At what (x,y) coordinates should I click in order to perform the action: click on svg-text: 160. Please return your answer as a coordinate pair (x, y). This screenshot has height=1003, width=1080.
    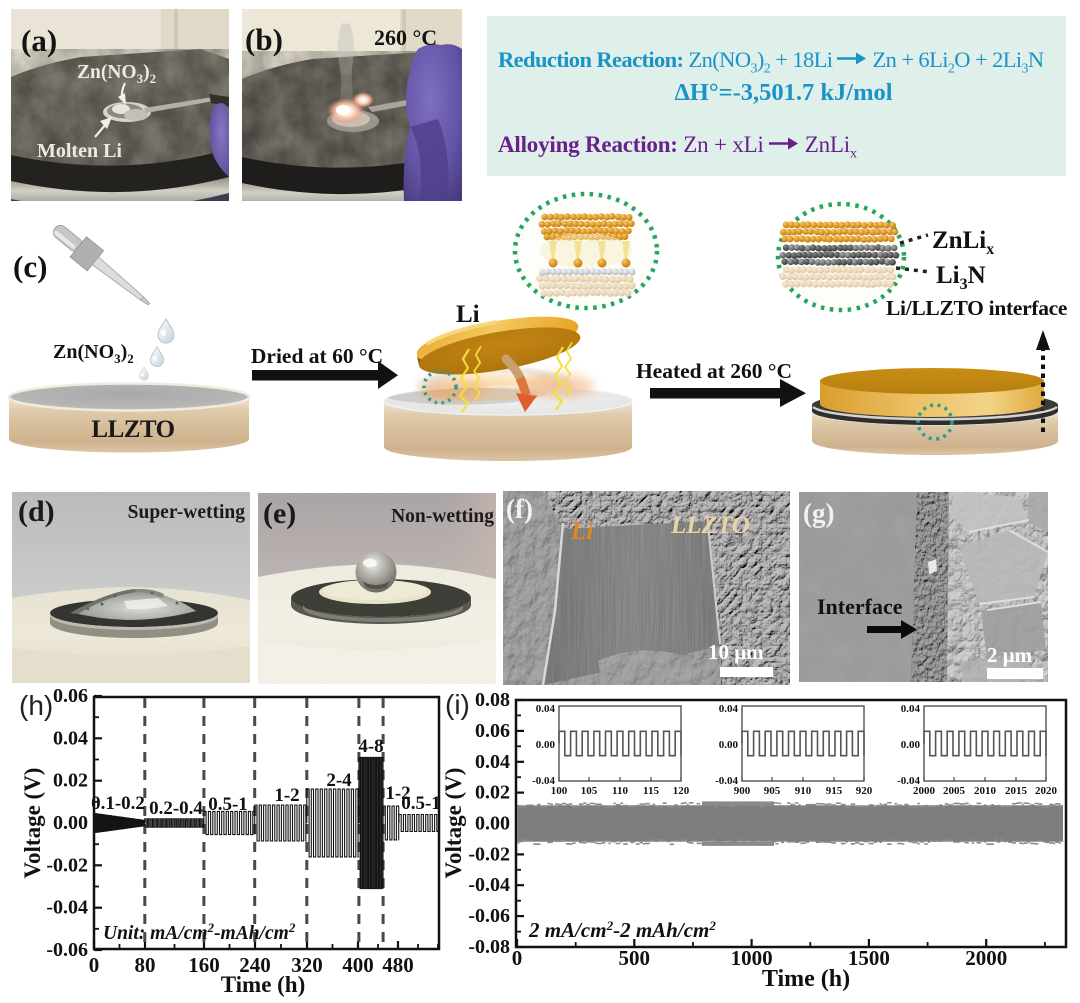
    Looking at the image, I should click on (204, 965).